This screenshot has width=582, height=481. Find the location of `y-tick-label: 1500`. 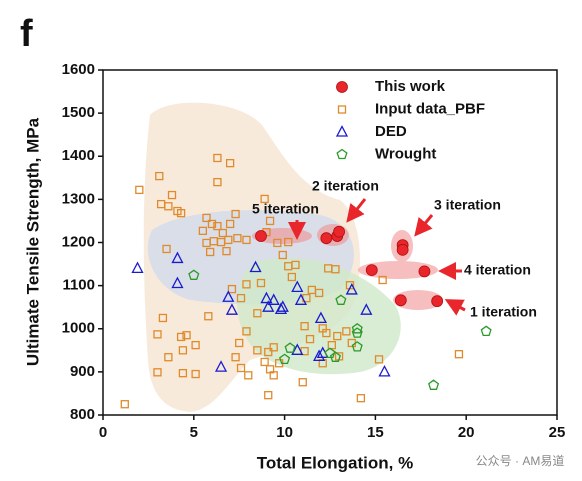

y-tick-label: 1500 is located at coordinates (78, 112).